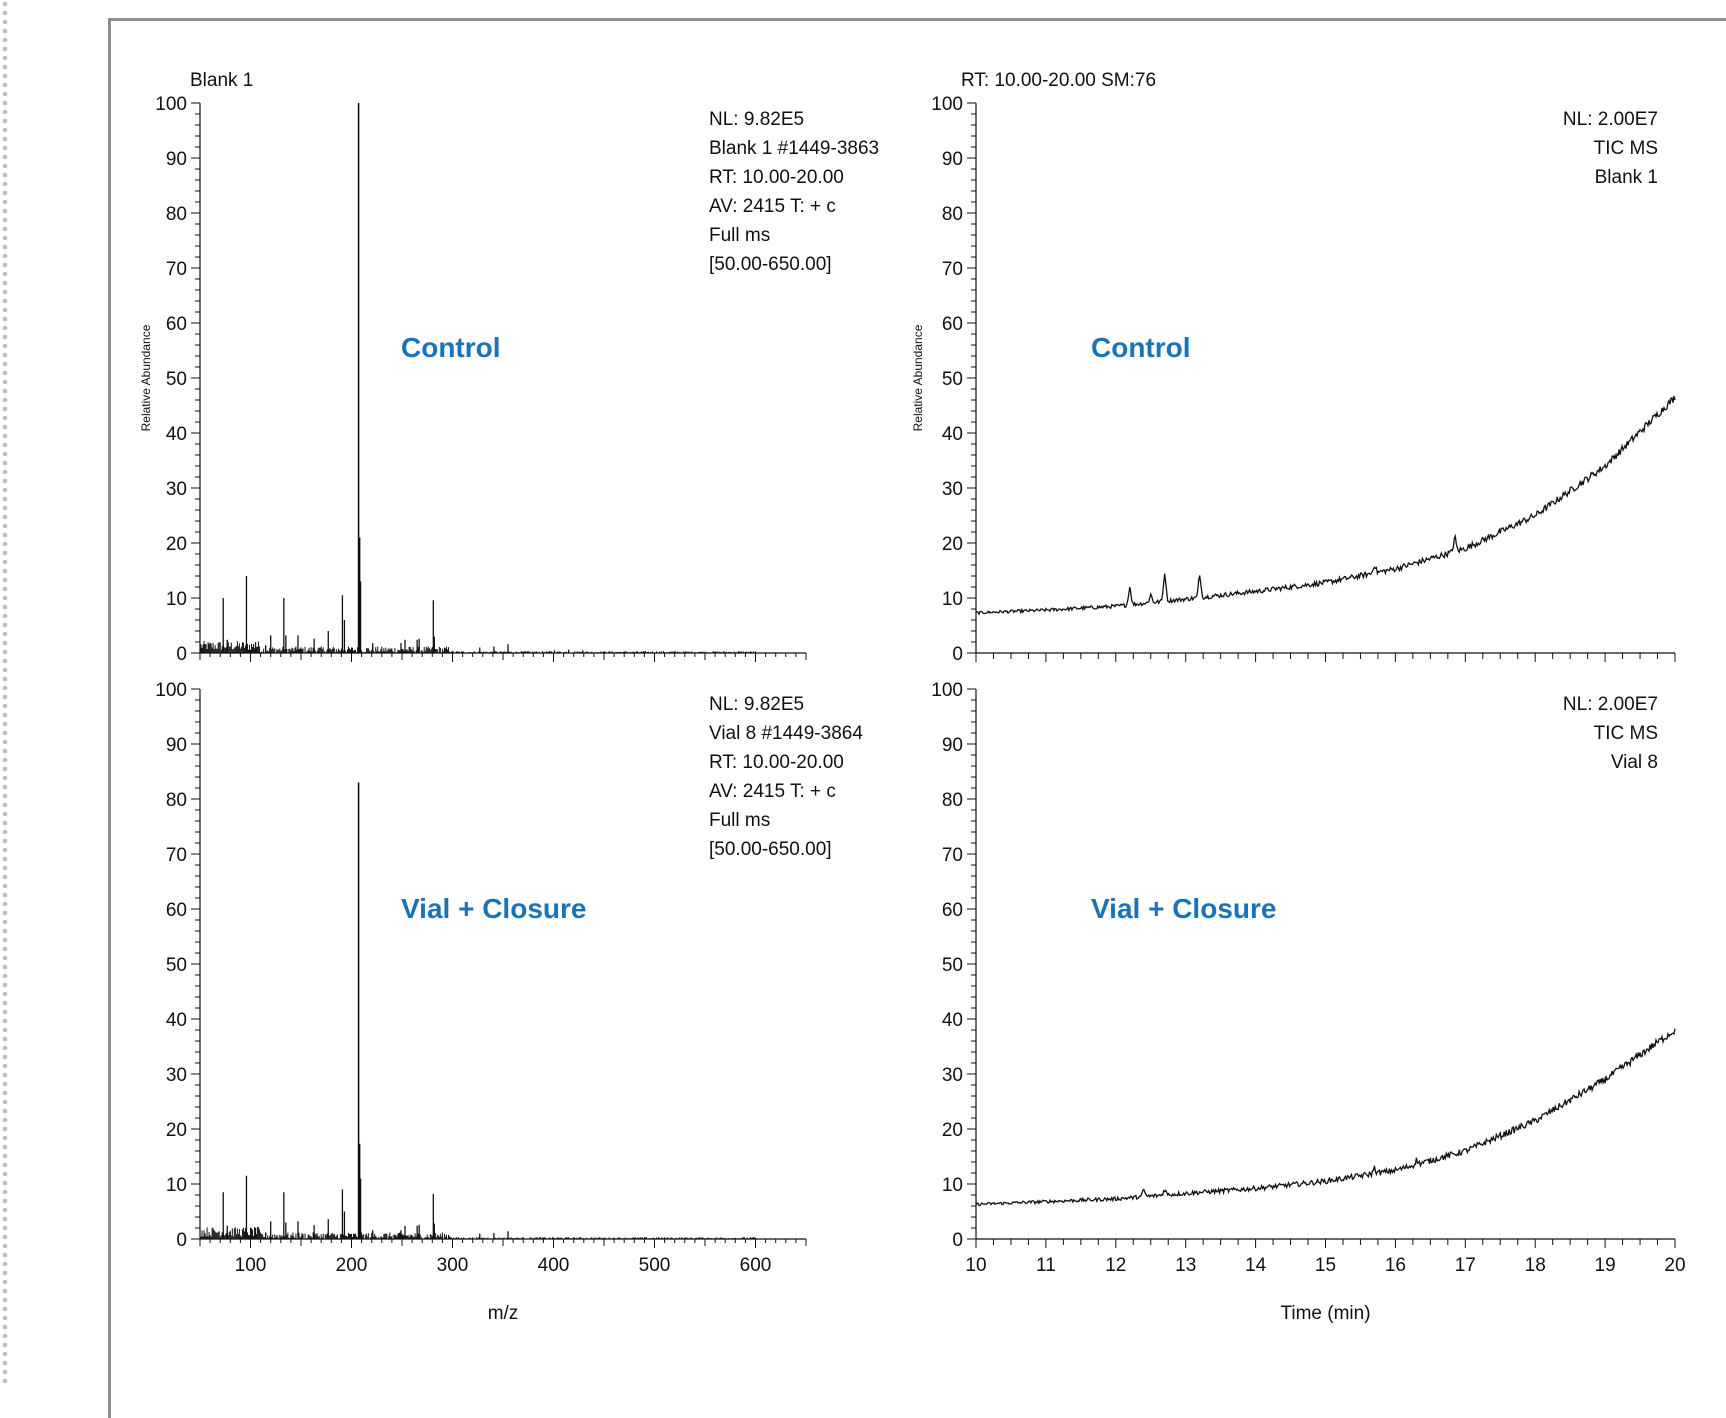  Describe the element at coordinates (952, 159) in the screenshot. I see `y-tick-label: 90` at that location.